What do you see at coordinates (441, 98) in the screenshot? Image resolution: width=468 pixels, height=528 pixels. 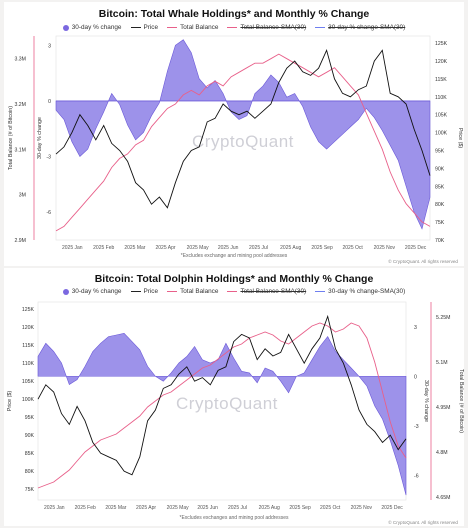 I see `right-tick-label: 110K` at bounding box center [441, 98].